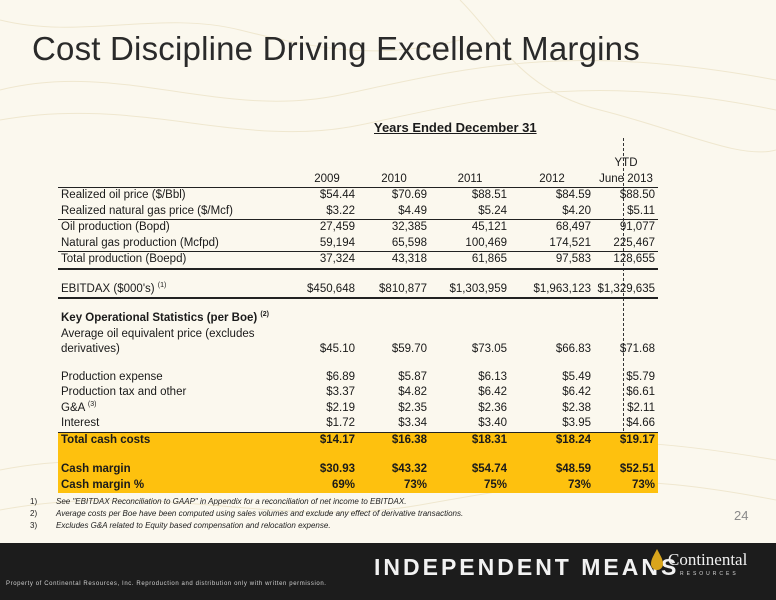  I want to click on footnote-ref: (1), so click(162, 285).